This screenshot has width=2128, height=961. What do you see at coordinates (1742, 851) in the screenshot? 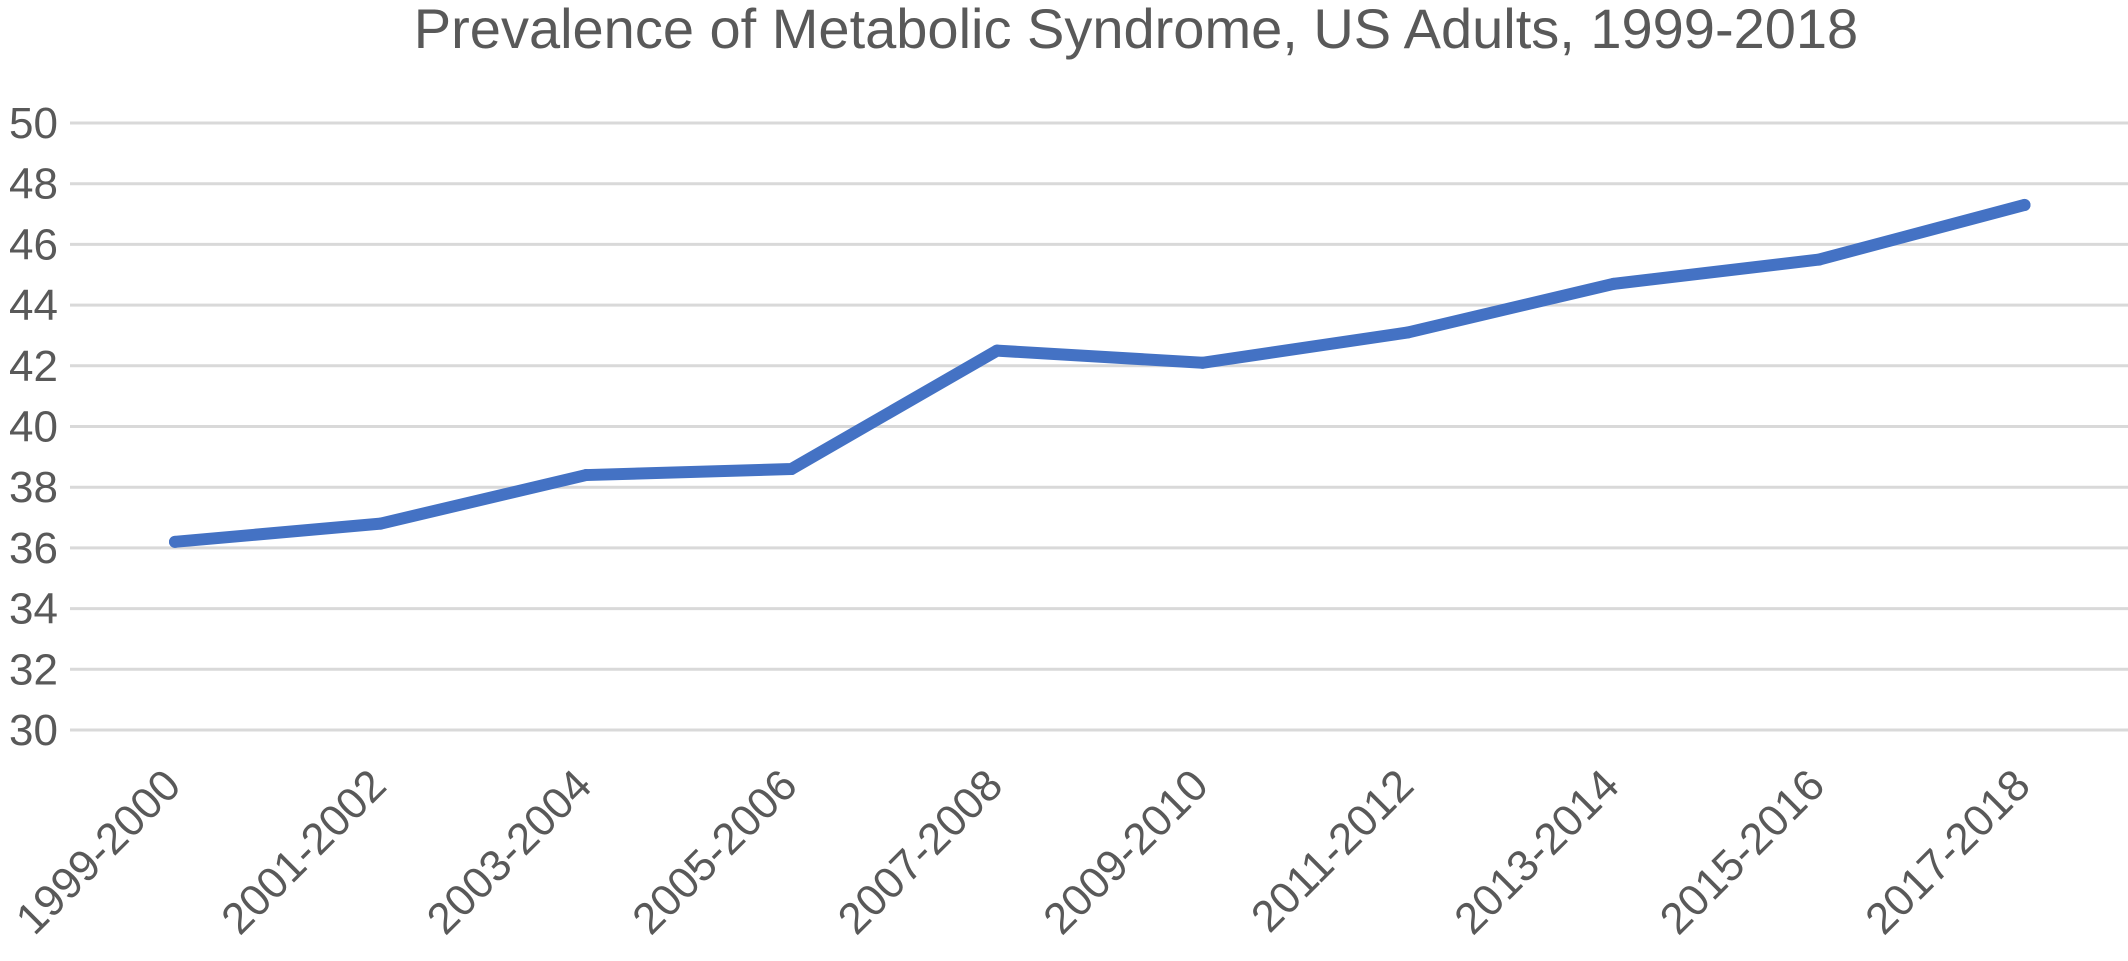
I see `x-tick-label: 2015-2016` at bounding box center [1742, 851].